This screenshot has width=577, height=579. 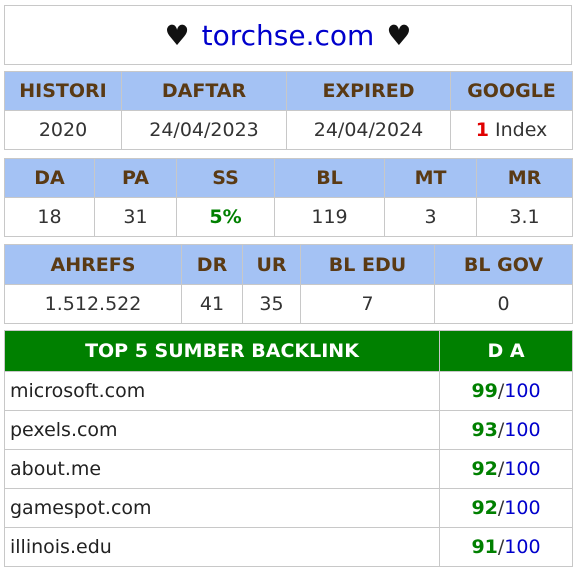 I want to click on domain-title: torchse.com, so click(x=288, y=35).